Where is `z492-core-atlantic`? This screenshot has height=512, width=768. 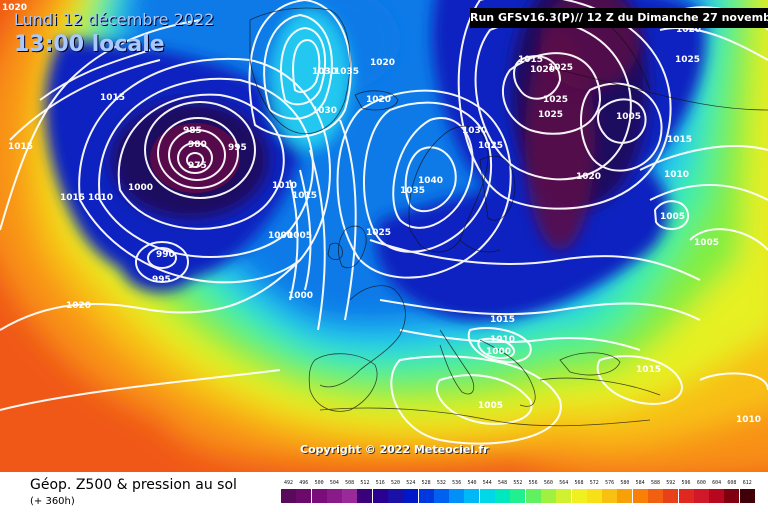 z492-core-atlantic is located at coordinates (195, 158).